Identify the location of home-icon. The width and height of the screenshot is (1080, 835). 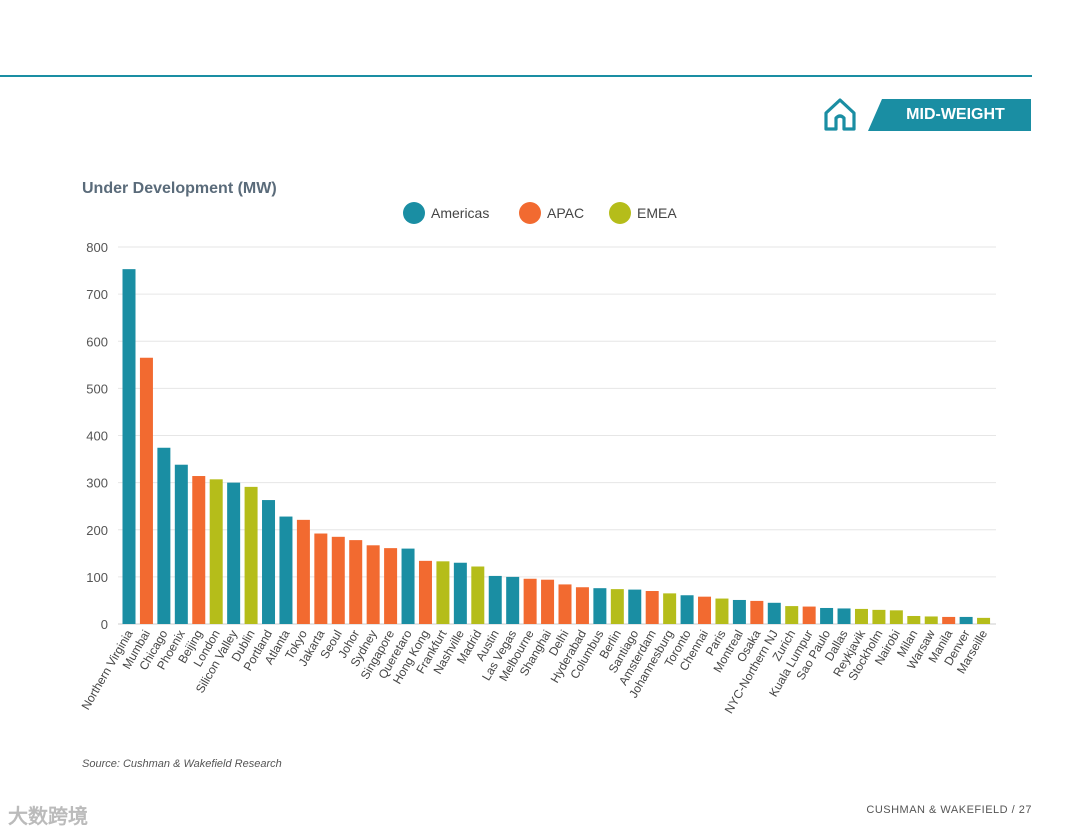
(840, 114).